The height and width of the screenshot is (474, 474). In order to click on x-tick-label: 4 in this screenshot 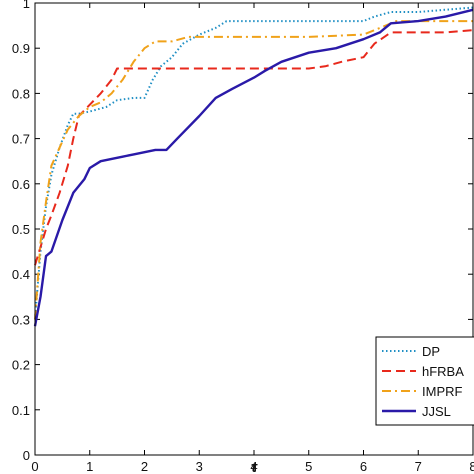, I will do `click(253, 466)`.